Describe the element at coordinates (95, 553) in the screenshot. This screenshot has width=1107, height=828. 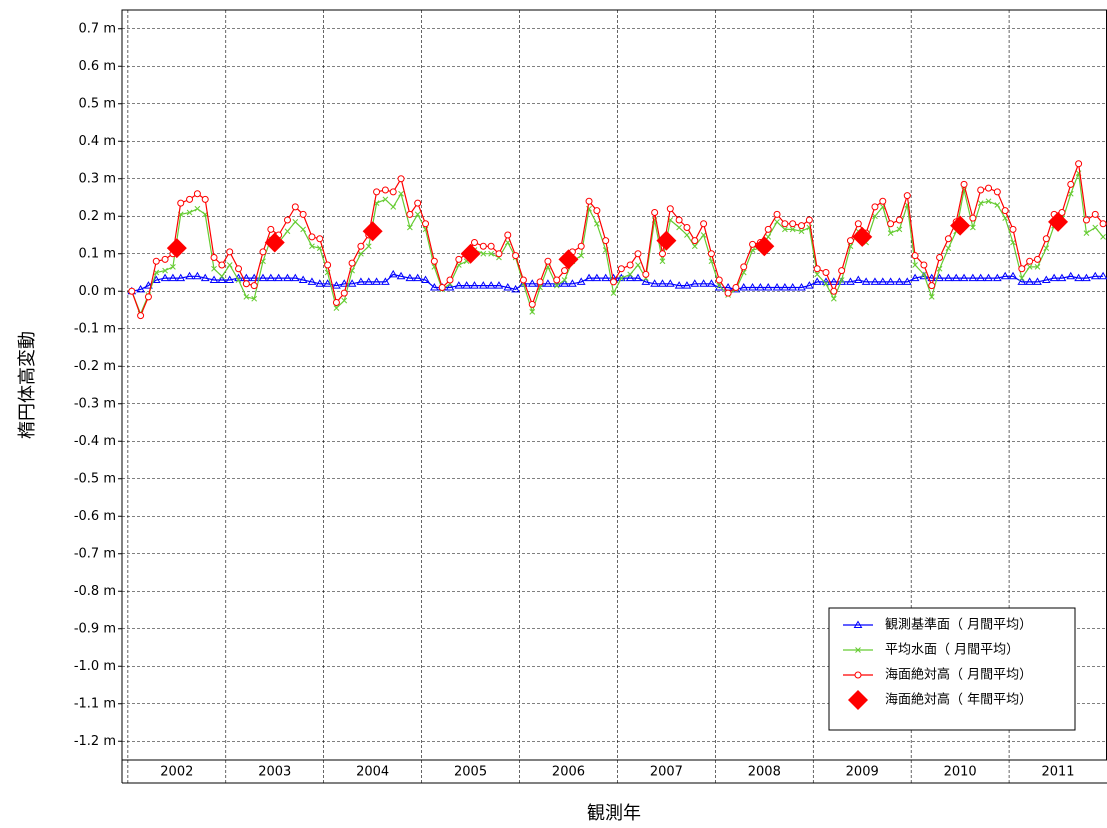
I see `y-tick-label: -0.7 m` at that location.